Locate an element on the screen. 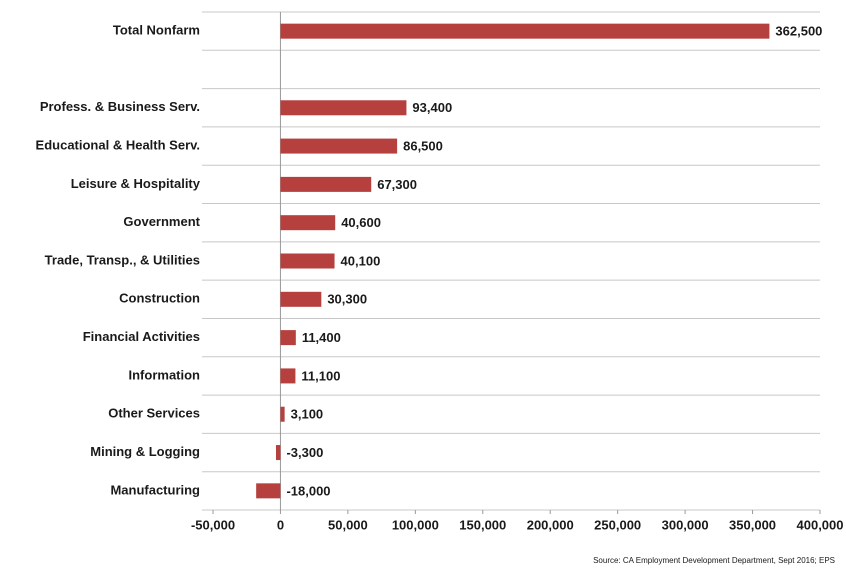 Image resolution: width=846 pixels, height=573 pixels. value-label: 11,400 is located at coordinates (321, 337).